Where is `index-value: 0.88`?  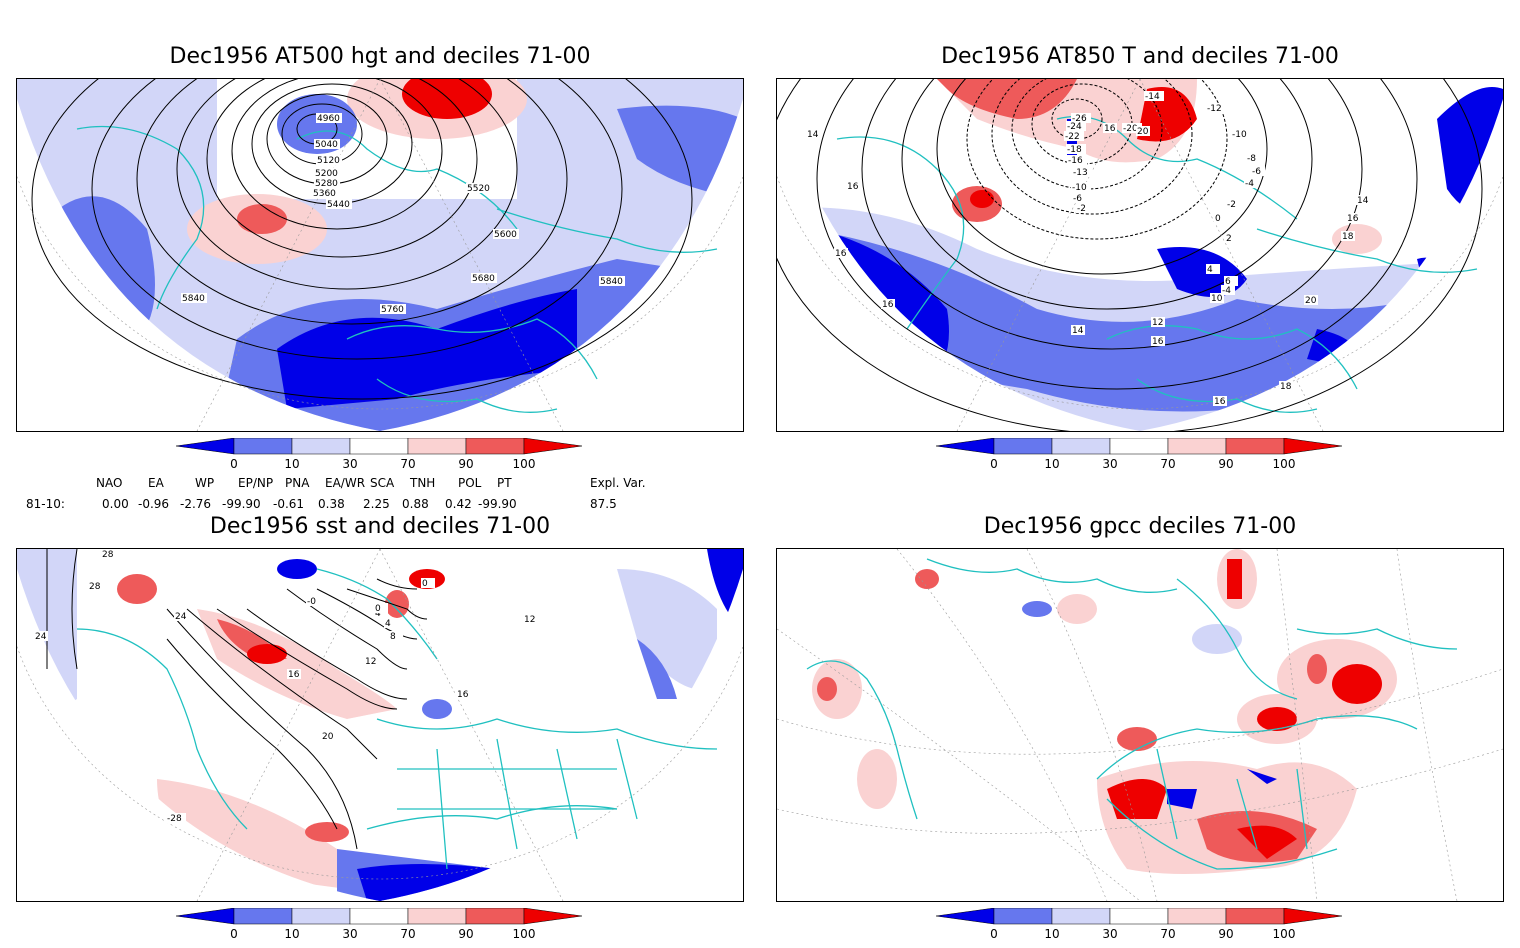 index-value: 0.88 is located at coordinates (415, 504).